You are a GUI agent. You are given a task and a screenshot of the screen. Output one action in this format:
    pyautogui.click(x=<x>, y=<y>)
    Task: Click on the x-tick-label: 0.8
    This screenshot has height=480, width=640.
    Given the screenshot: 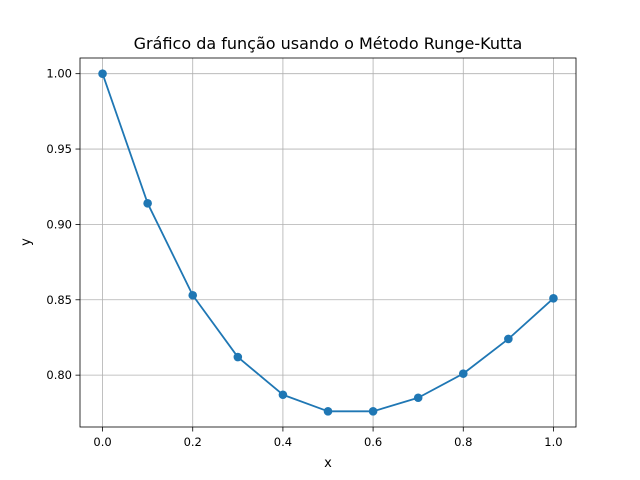 What is the action you would take?
    pyautogui.click(x=463, y=442)
    